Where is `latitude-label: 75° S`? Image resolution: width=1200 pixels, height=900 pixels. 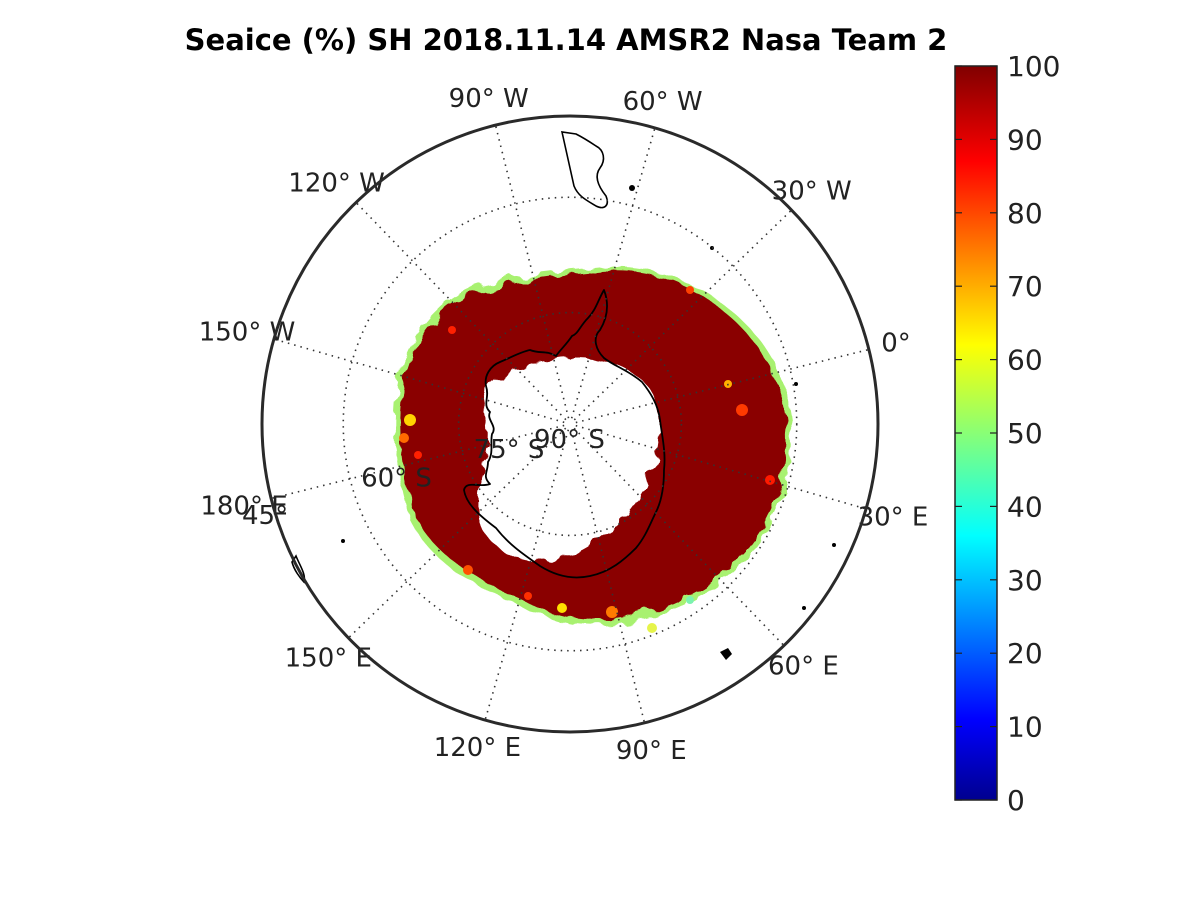 latitude-label: 75° S is located at coordinates (509, 450).